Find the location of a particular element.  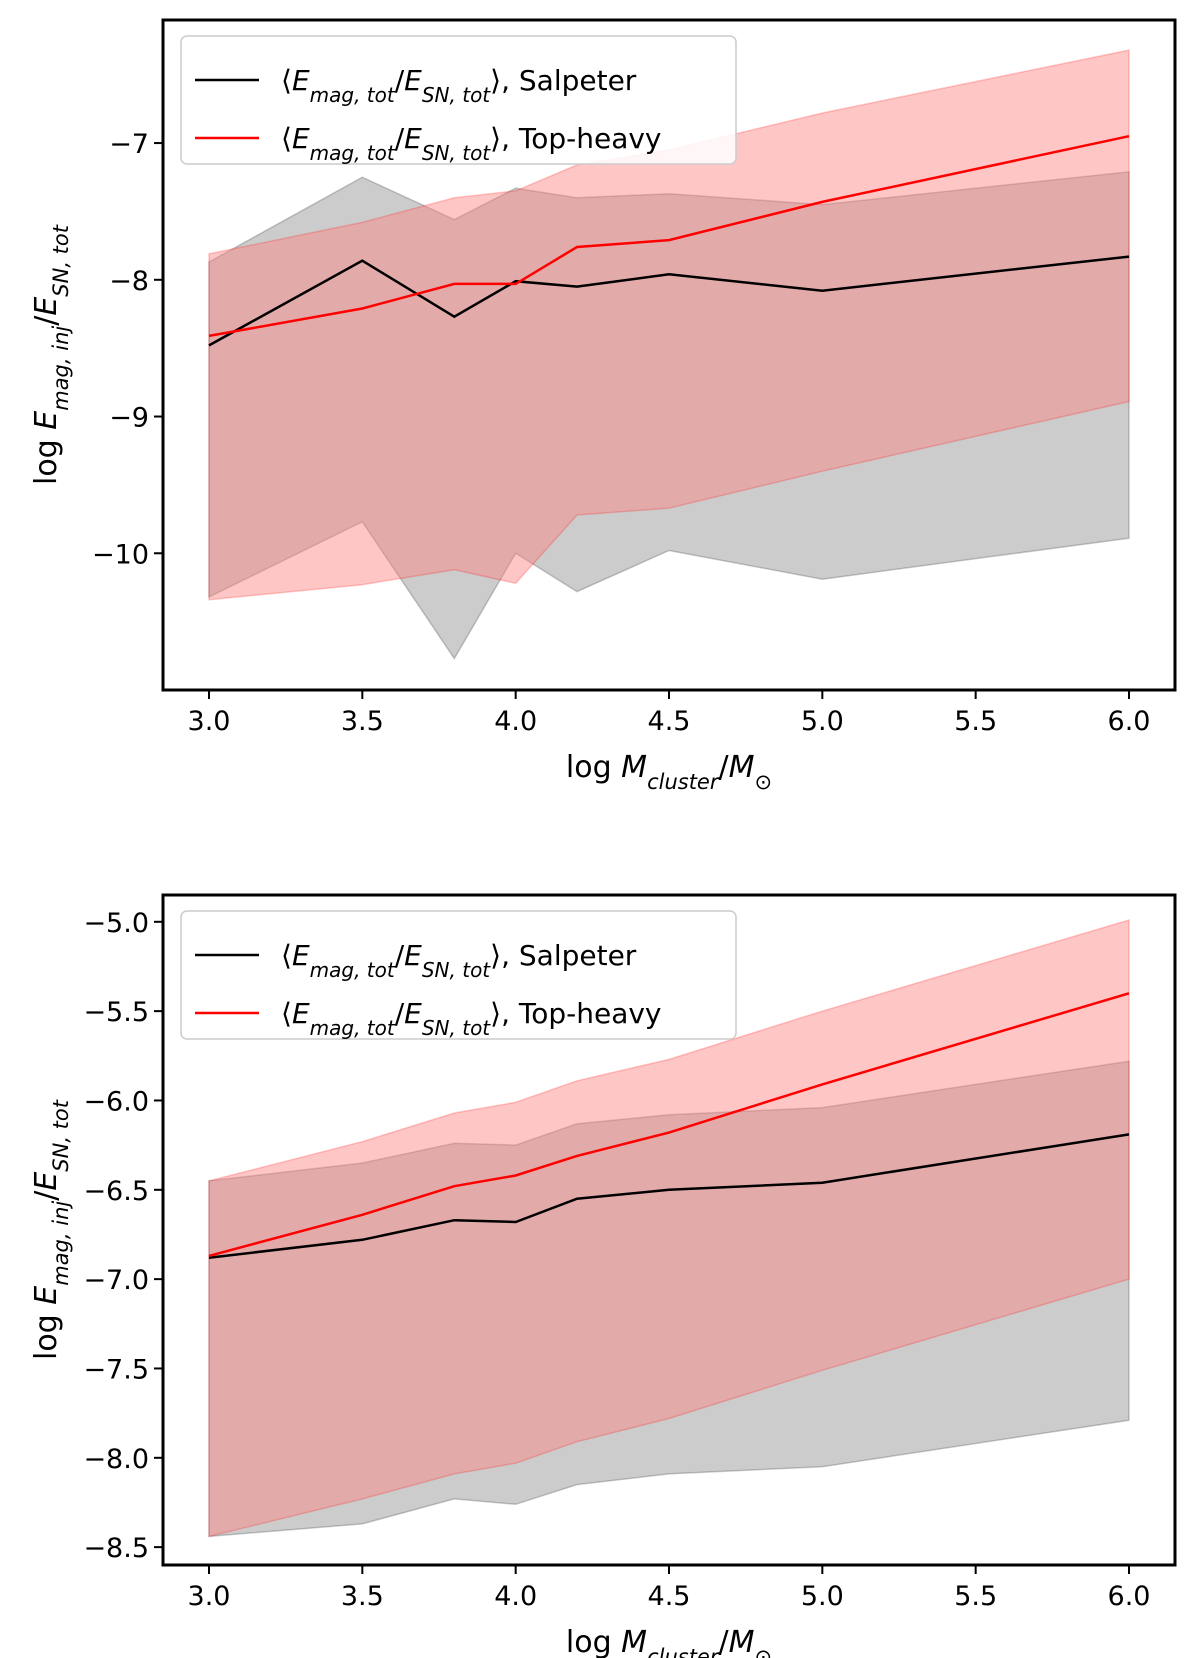

y-tick-label: −7.5 is located at coordinates (116, 1369).